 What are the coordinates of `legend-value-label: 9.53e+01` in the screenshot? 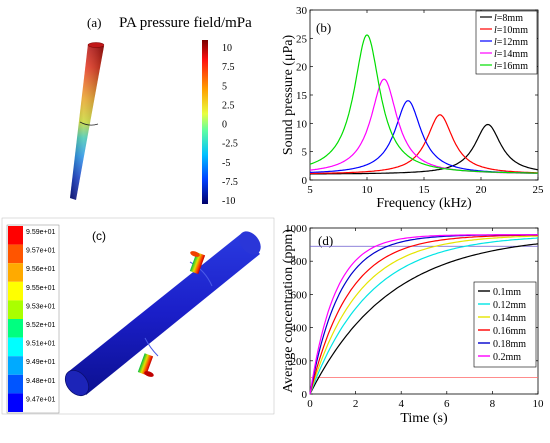 It's located at (40, 306).